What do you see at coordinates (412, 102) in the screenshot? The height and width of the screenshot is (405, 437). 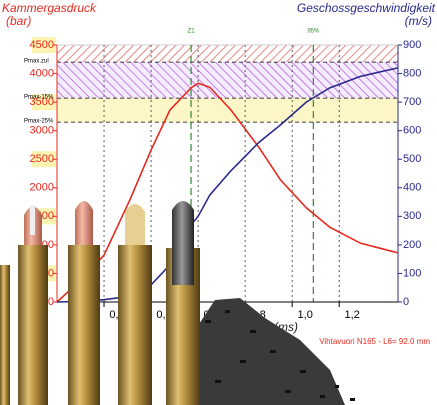 I see `y2-tick-label: 700` at bounding box center [412, 102].